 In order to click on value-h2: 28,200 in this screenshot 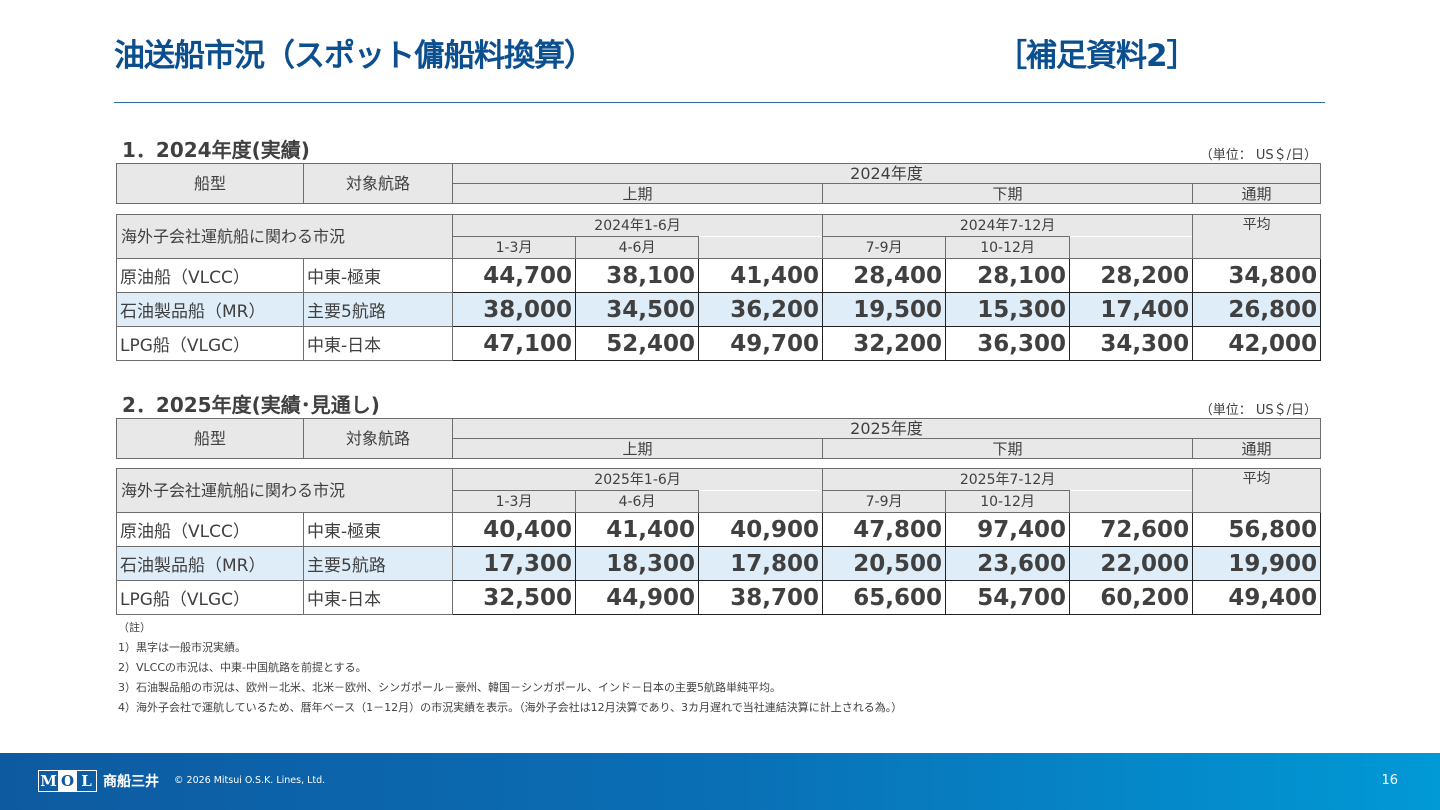, I will do `click(1131, 275)`.